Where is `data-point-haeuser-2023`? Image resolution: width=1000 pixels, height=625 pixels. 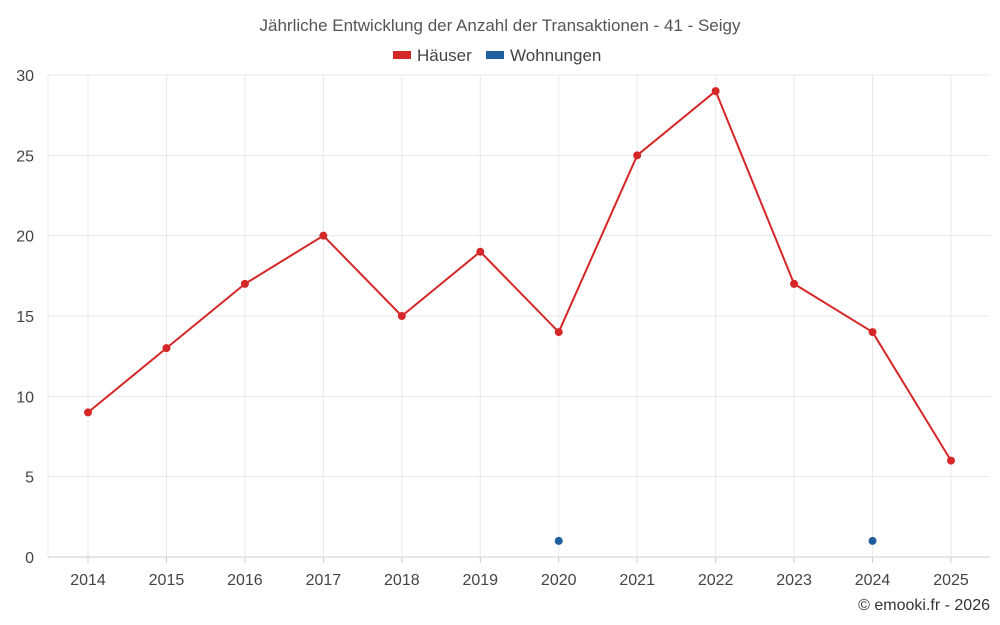
data-point-haeuser-2023 is located at coordinates (794, 283).